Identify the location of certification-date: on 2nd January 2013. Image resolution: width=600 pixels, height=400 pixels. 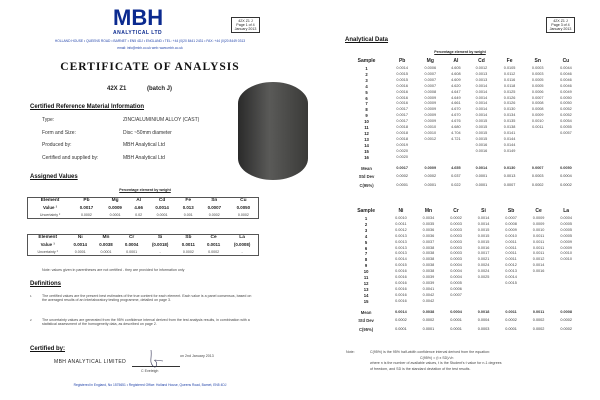
(197, 356).